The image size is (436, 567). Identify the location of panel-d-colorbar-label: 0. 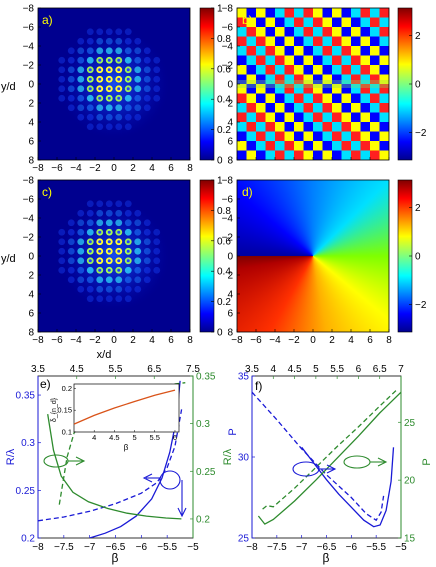
(418, 257).